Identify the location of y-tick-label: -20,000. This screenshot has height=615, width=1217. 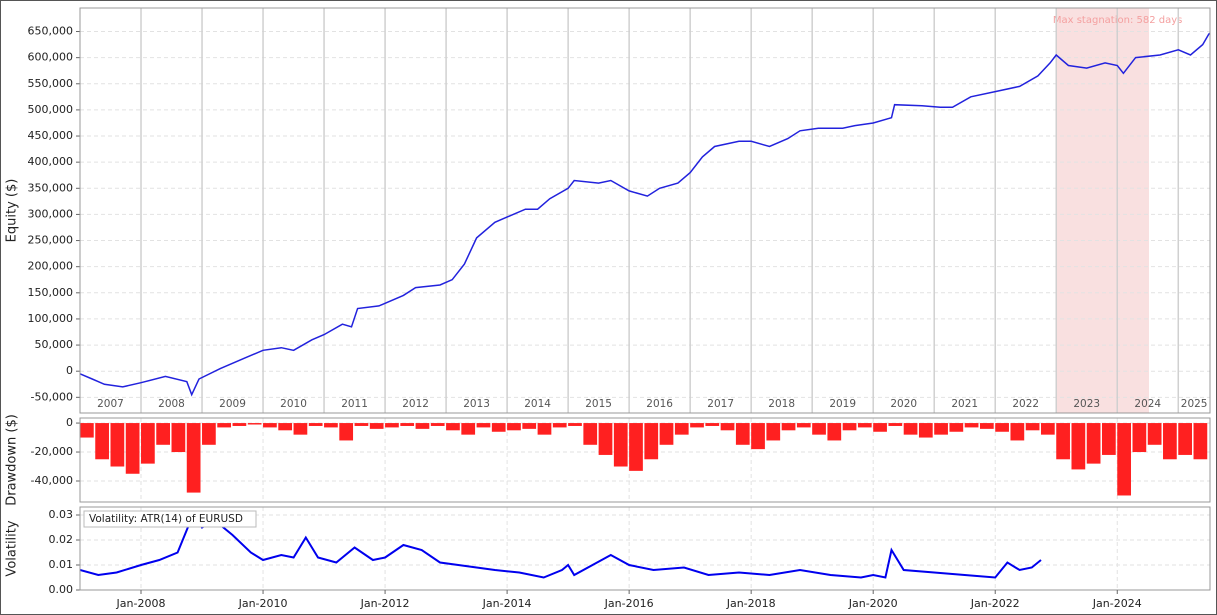
(52, 451).